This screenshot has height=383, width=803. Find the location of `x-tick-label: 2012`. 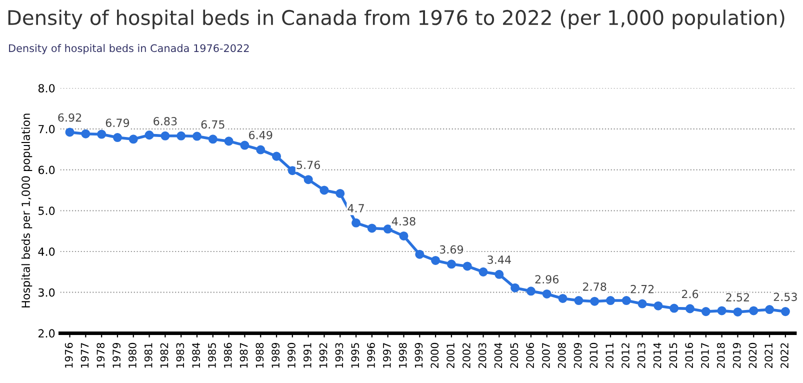

x-tick-label: 2012 is located at coordinates (626, 355).